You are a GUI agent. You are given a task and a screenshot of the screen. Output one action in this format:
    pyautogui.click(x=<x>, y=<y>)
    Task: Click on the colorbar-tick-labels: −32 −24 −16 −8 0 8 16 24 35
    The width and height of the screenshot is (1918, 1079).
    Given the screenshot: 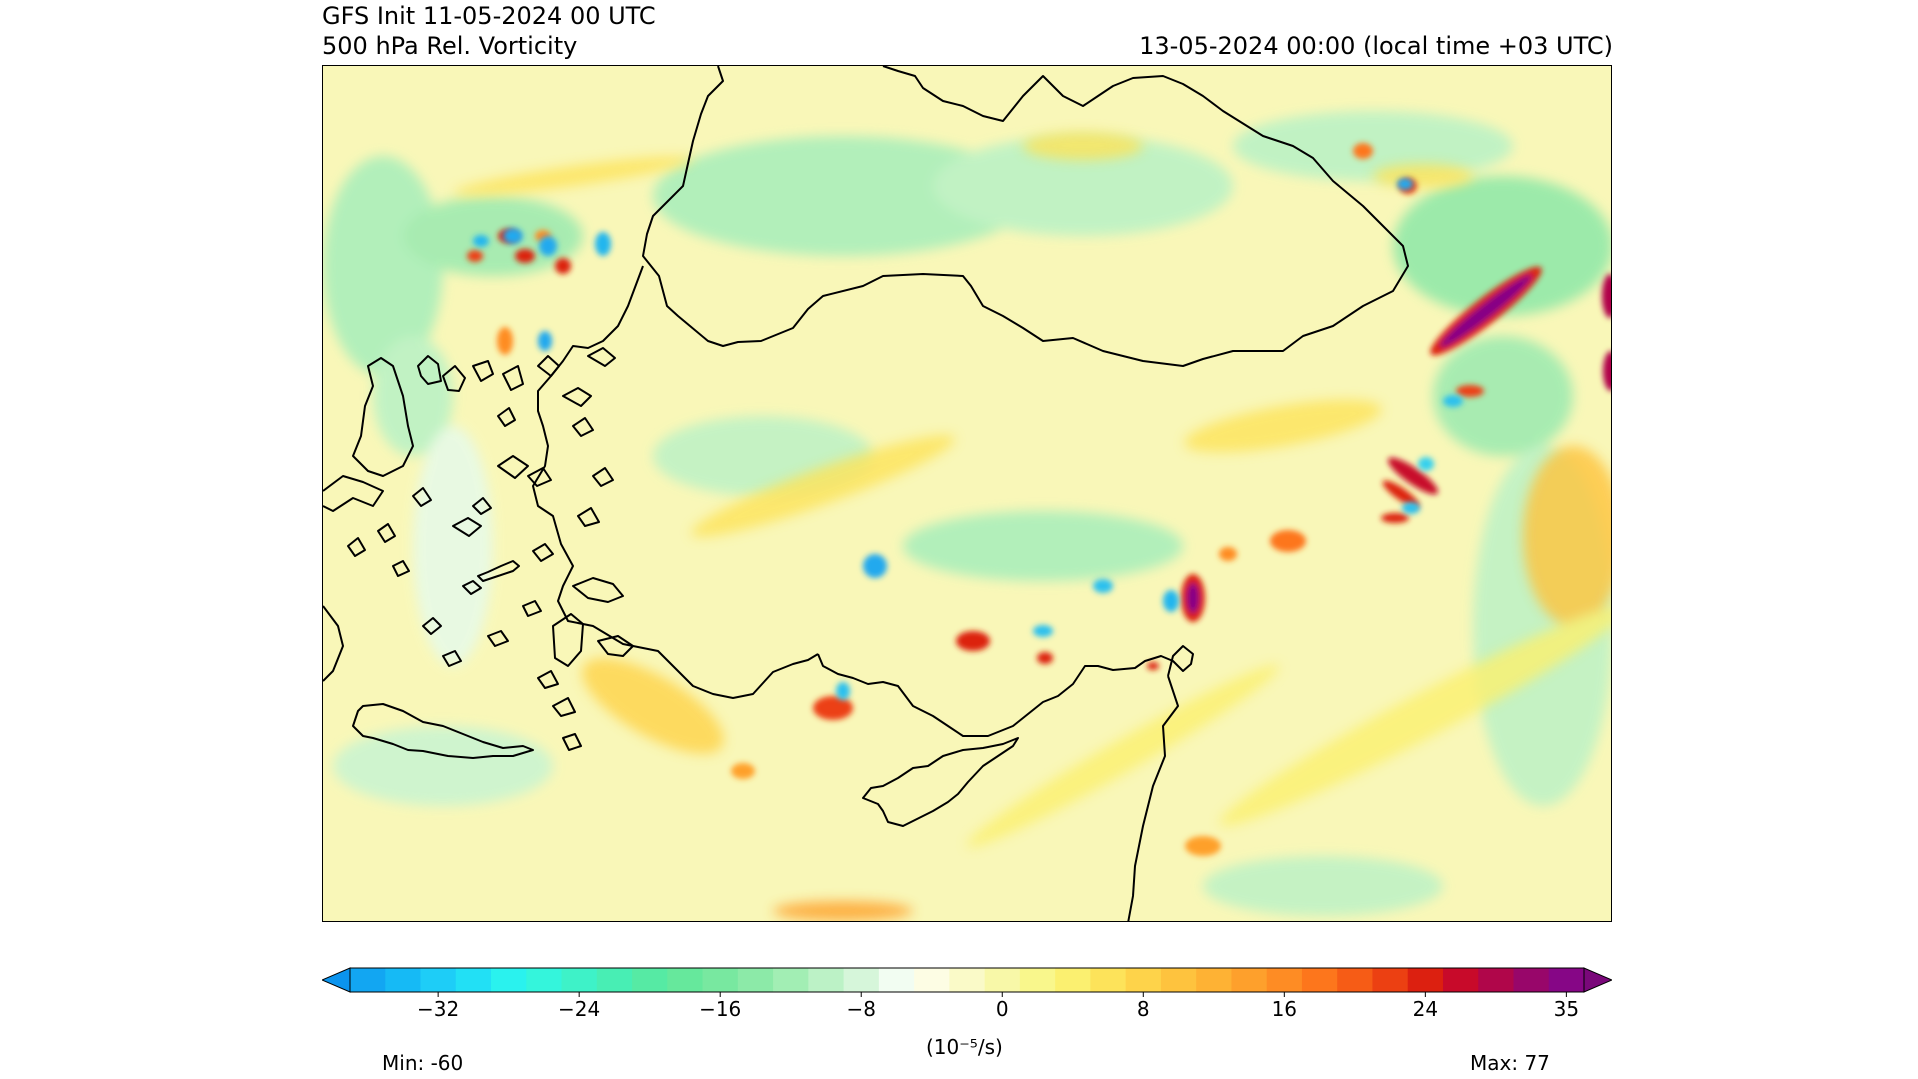 What is the action you would take?
    pyautogui.click(x=998, y=1009)
    